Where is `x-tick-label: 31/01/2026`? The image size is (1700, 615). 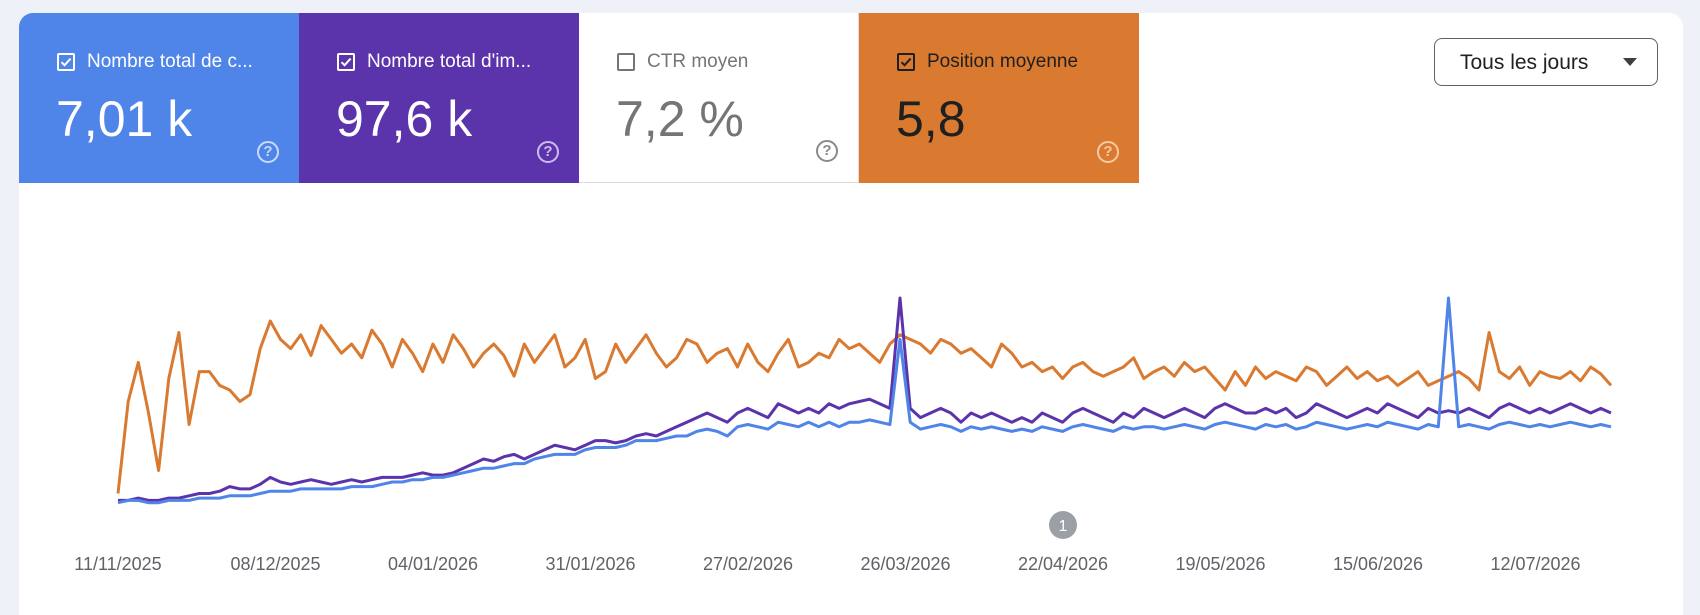
x-tick-label: 31/01/2026 is located at coordinates (590, 564).